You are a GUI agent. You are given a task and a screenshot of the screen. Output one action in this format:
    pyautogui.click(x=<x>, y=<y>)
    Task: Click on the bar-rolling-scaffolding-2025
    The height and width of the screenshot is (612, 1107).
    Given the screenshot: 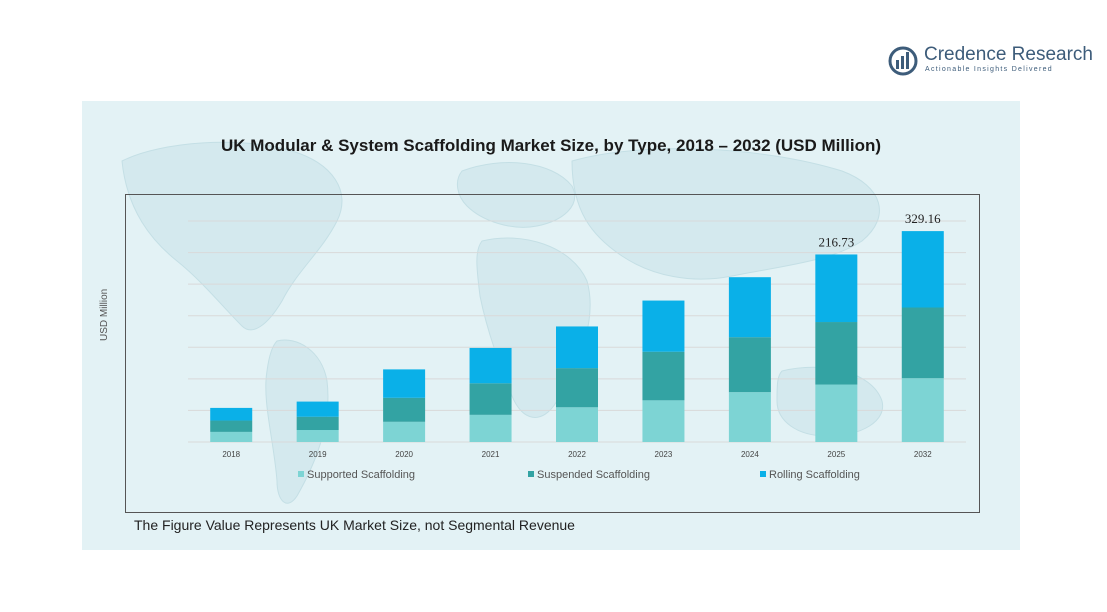 What is the action you would take?
    pyautogui.click(x=836, y=288)
    